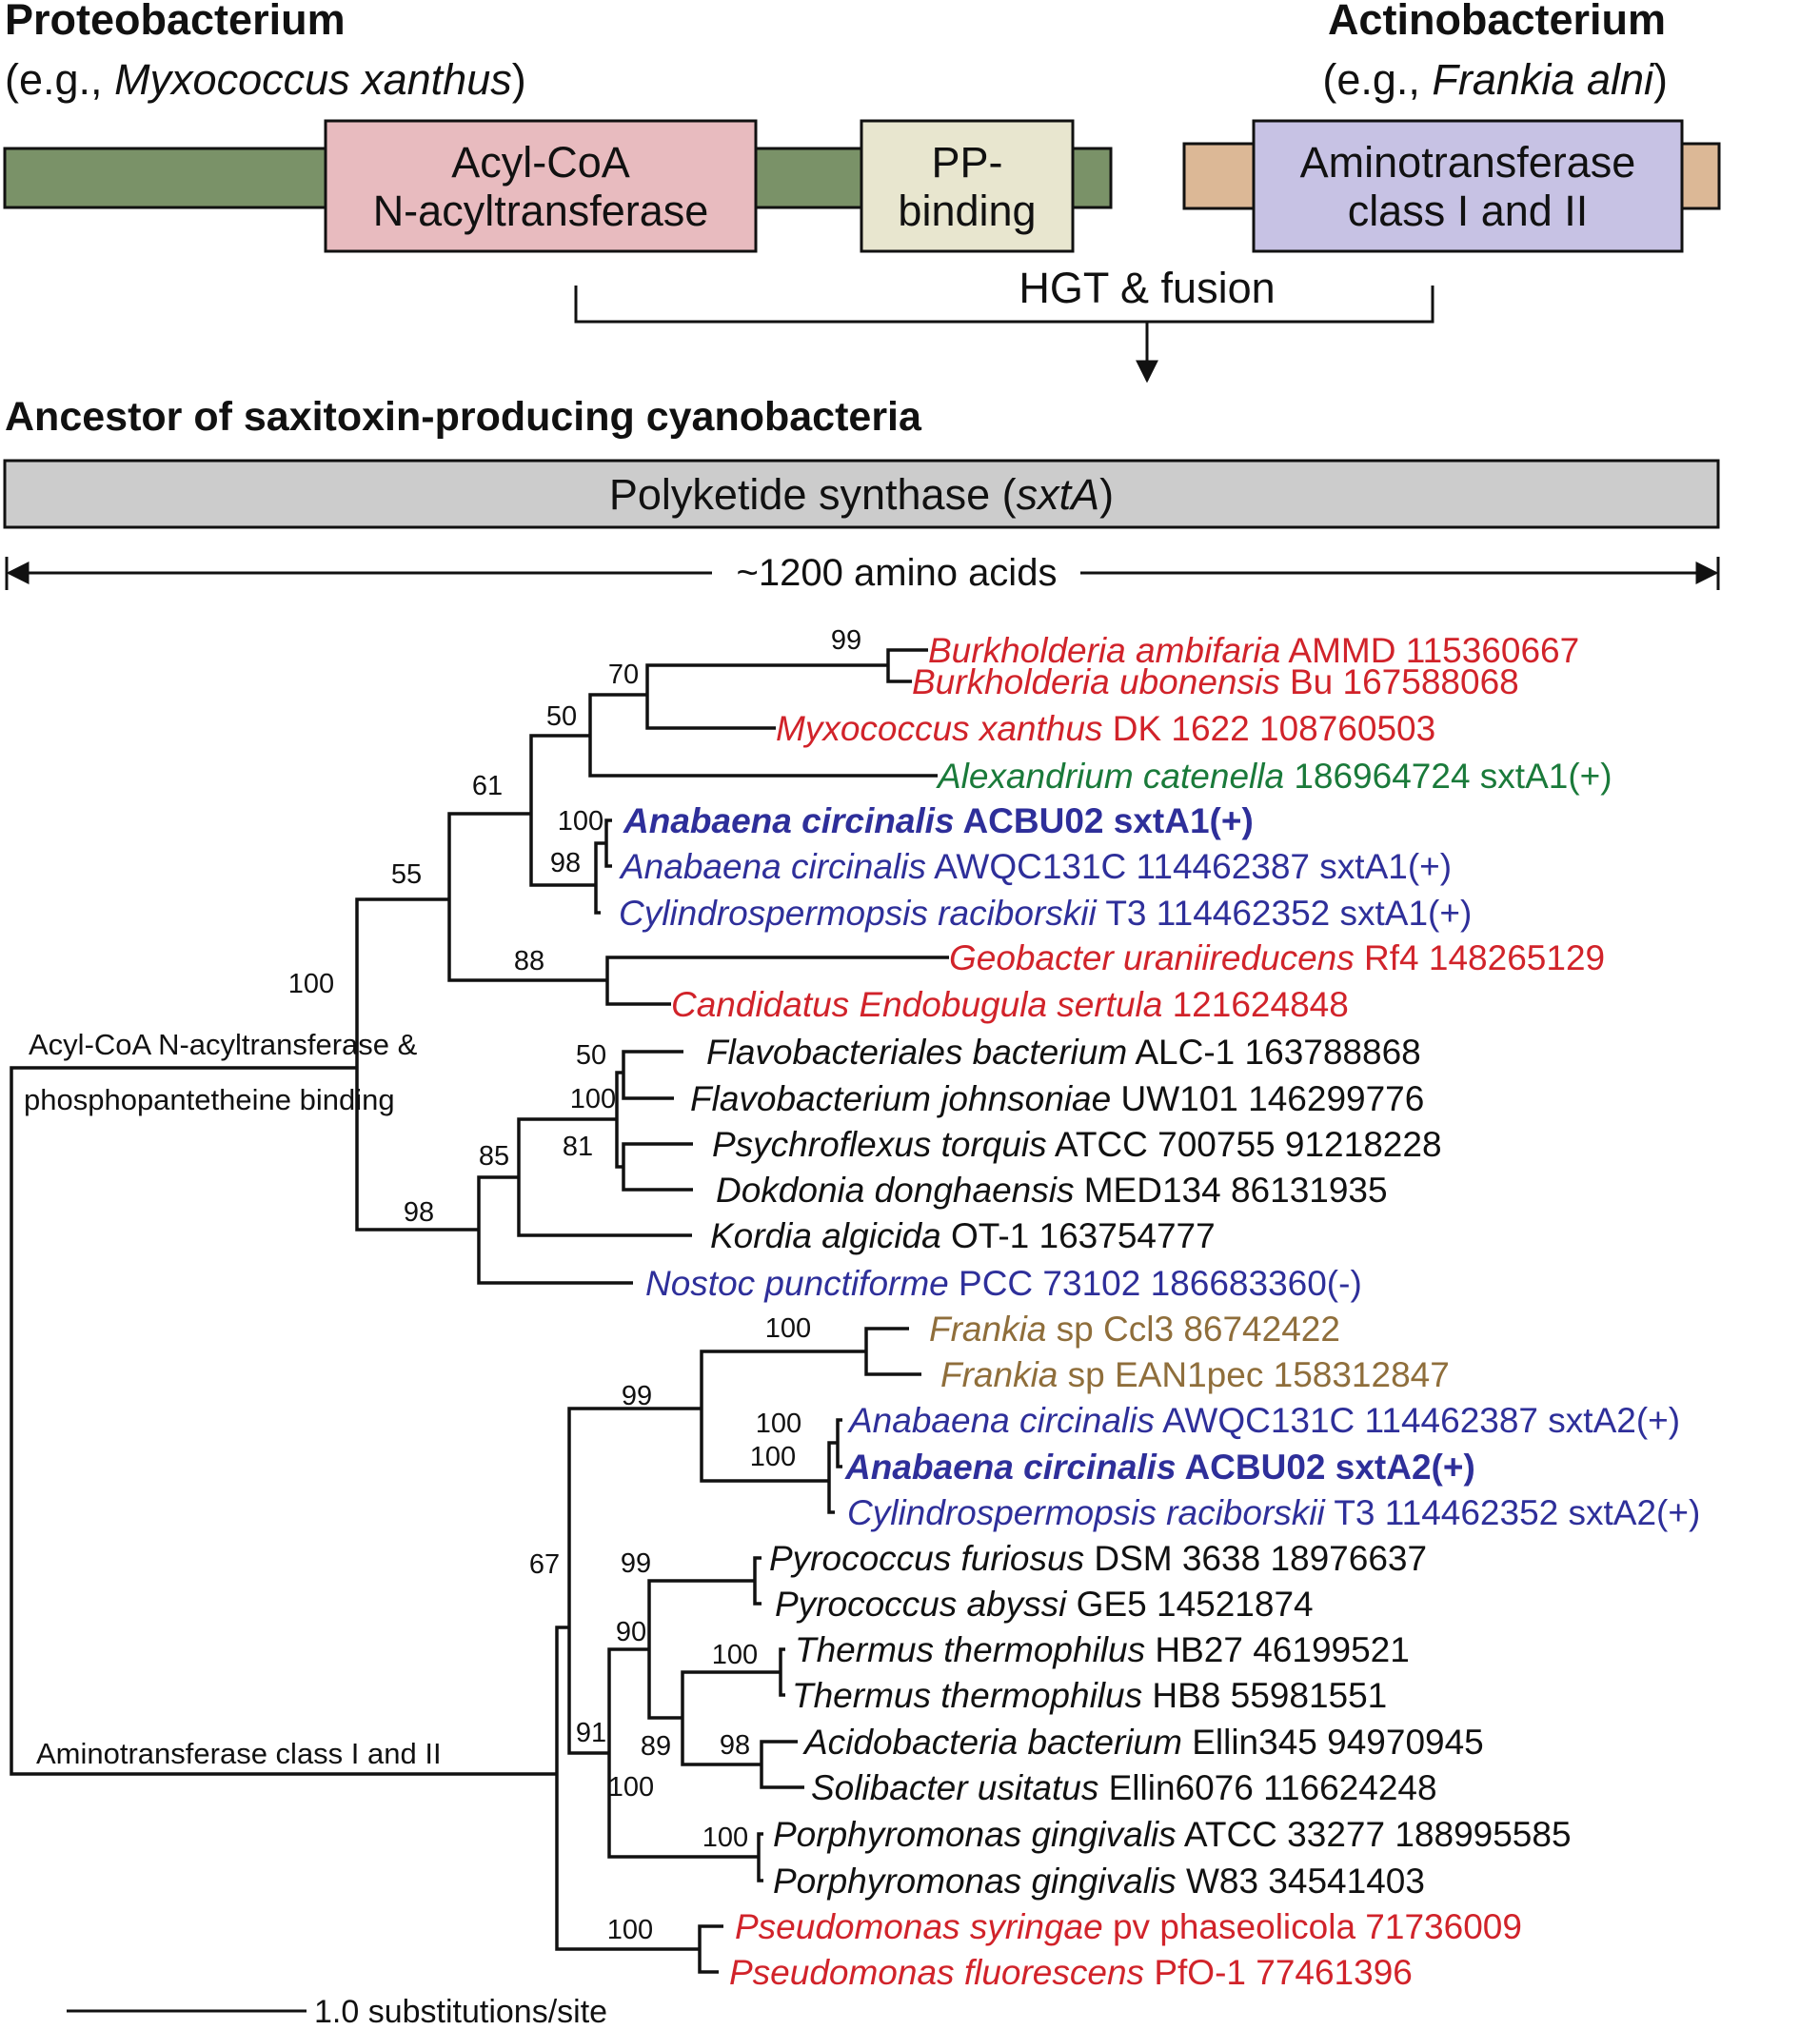 The image size is (1820, 2030). What do you see at coordinates (578, 1147) in the screenshot?
I see `bootstrap-value: 81` at bounding box center [578, 1147].